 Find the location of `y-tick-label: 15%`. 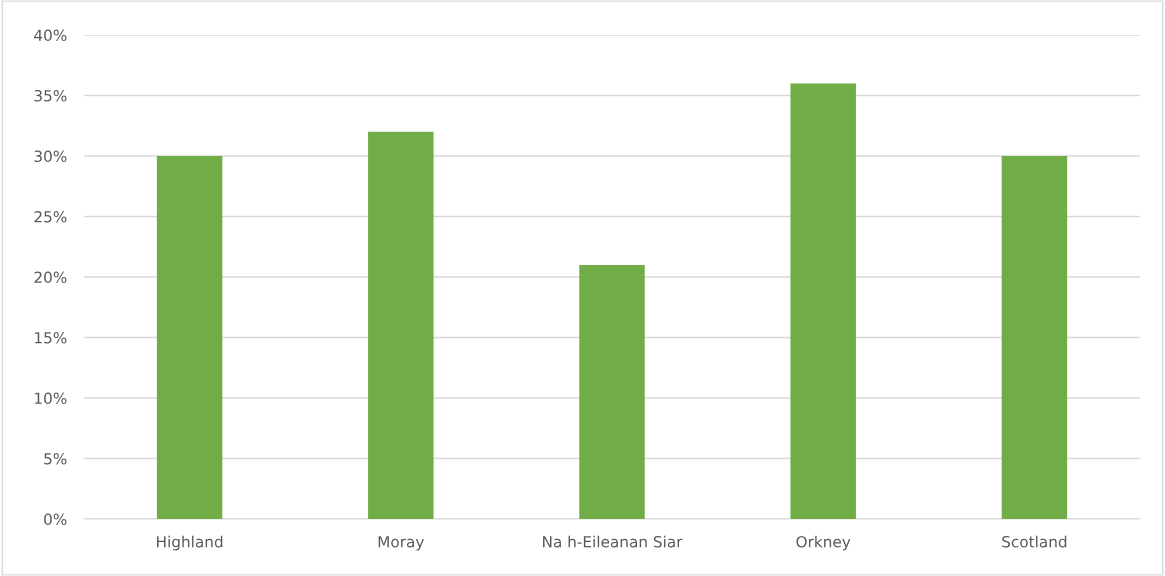

y-tick-label: 15% is located at coordinates (51, 337).